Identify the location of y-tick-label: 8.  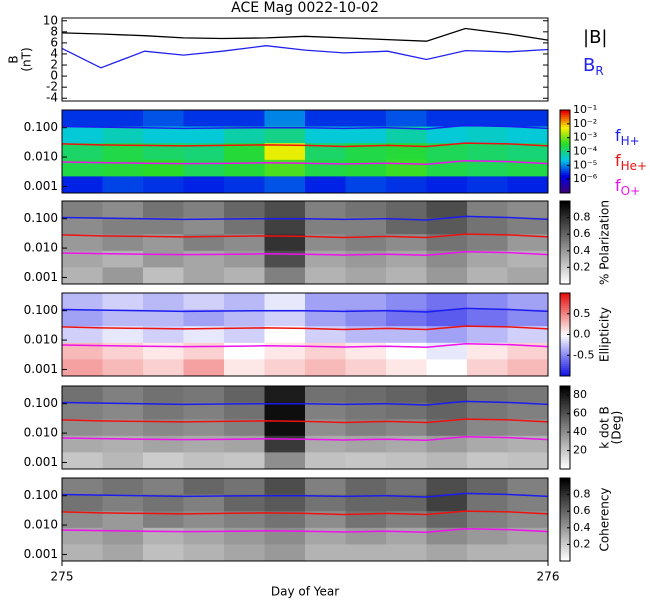
(54, 31).